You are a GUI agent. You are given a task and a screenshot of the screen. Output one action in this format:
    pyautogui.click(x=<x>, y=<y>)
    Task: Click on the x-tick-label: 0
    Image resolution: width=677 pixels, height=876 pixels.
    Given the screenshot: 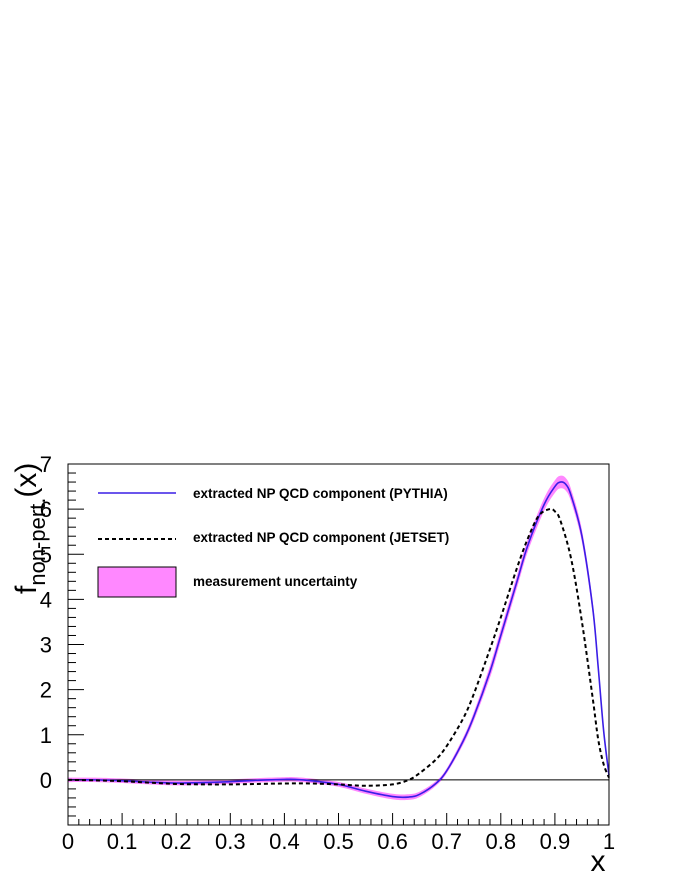 What is the action you would take?
    pyautogui.click(x=68, y=841)
    